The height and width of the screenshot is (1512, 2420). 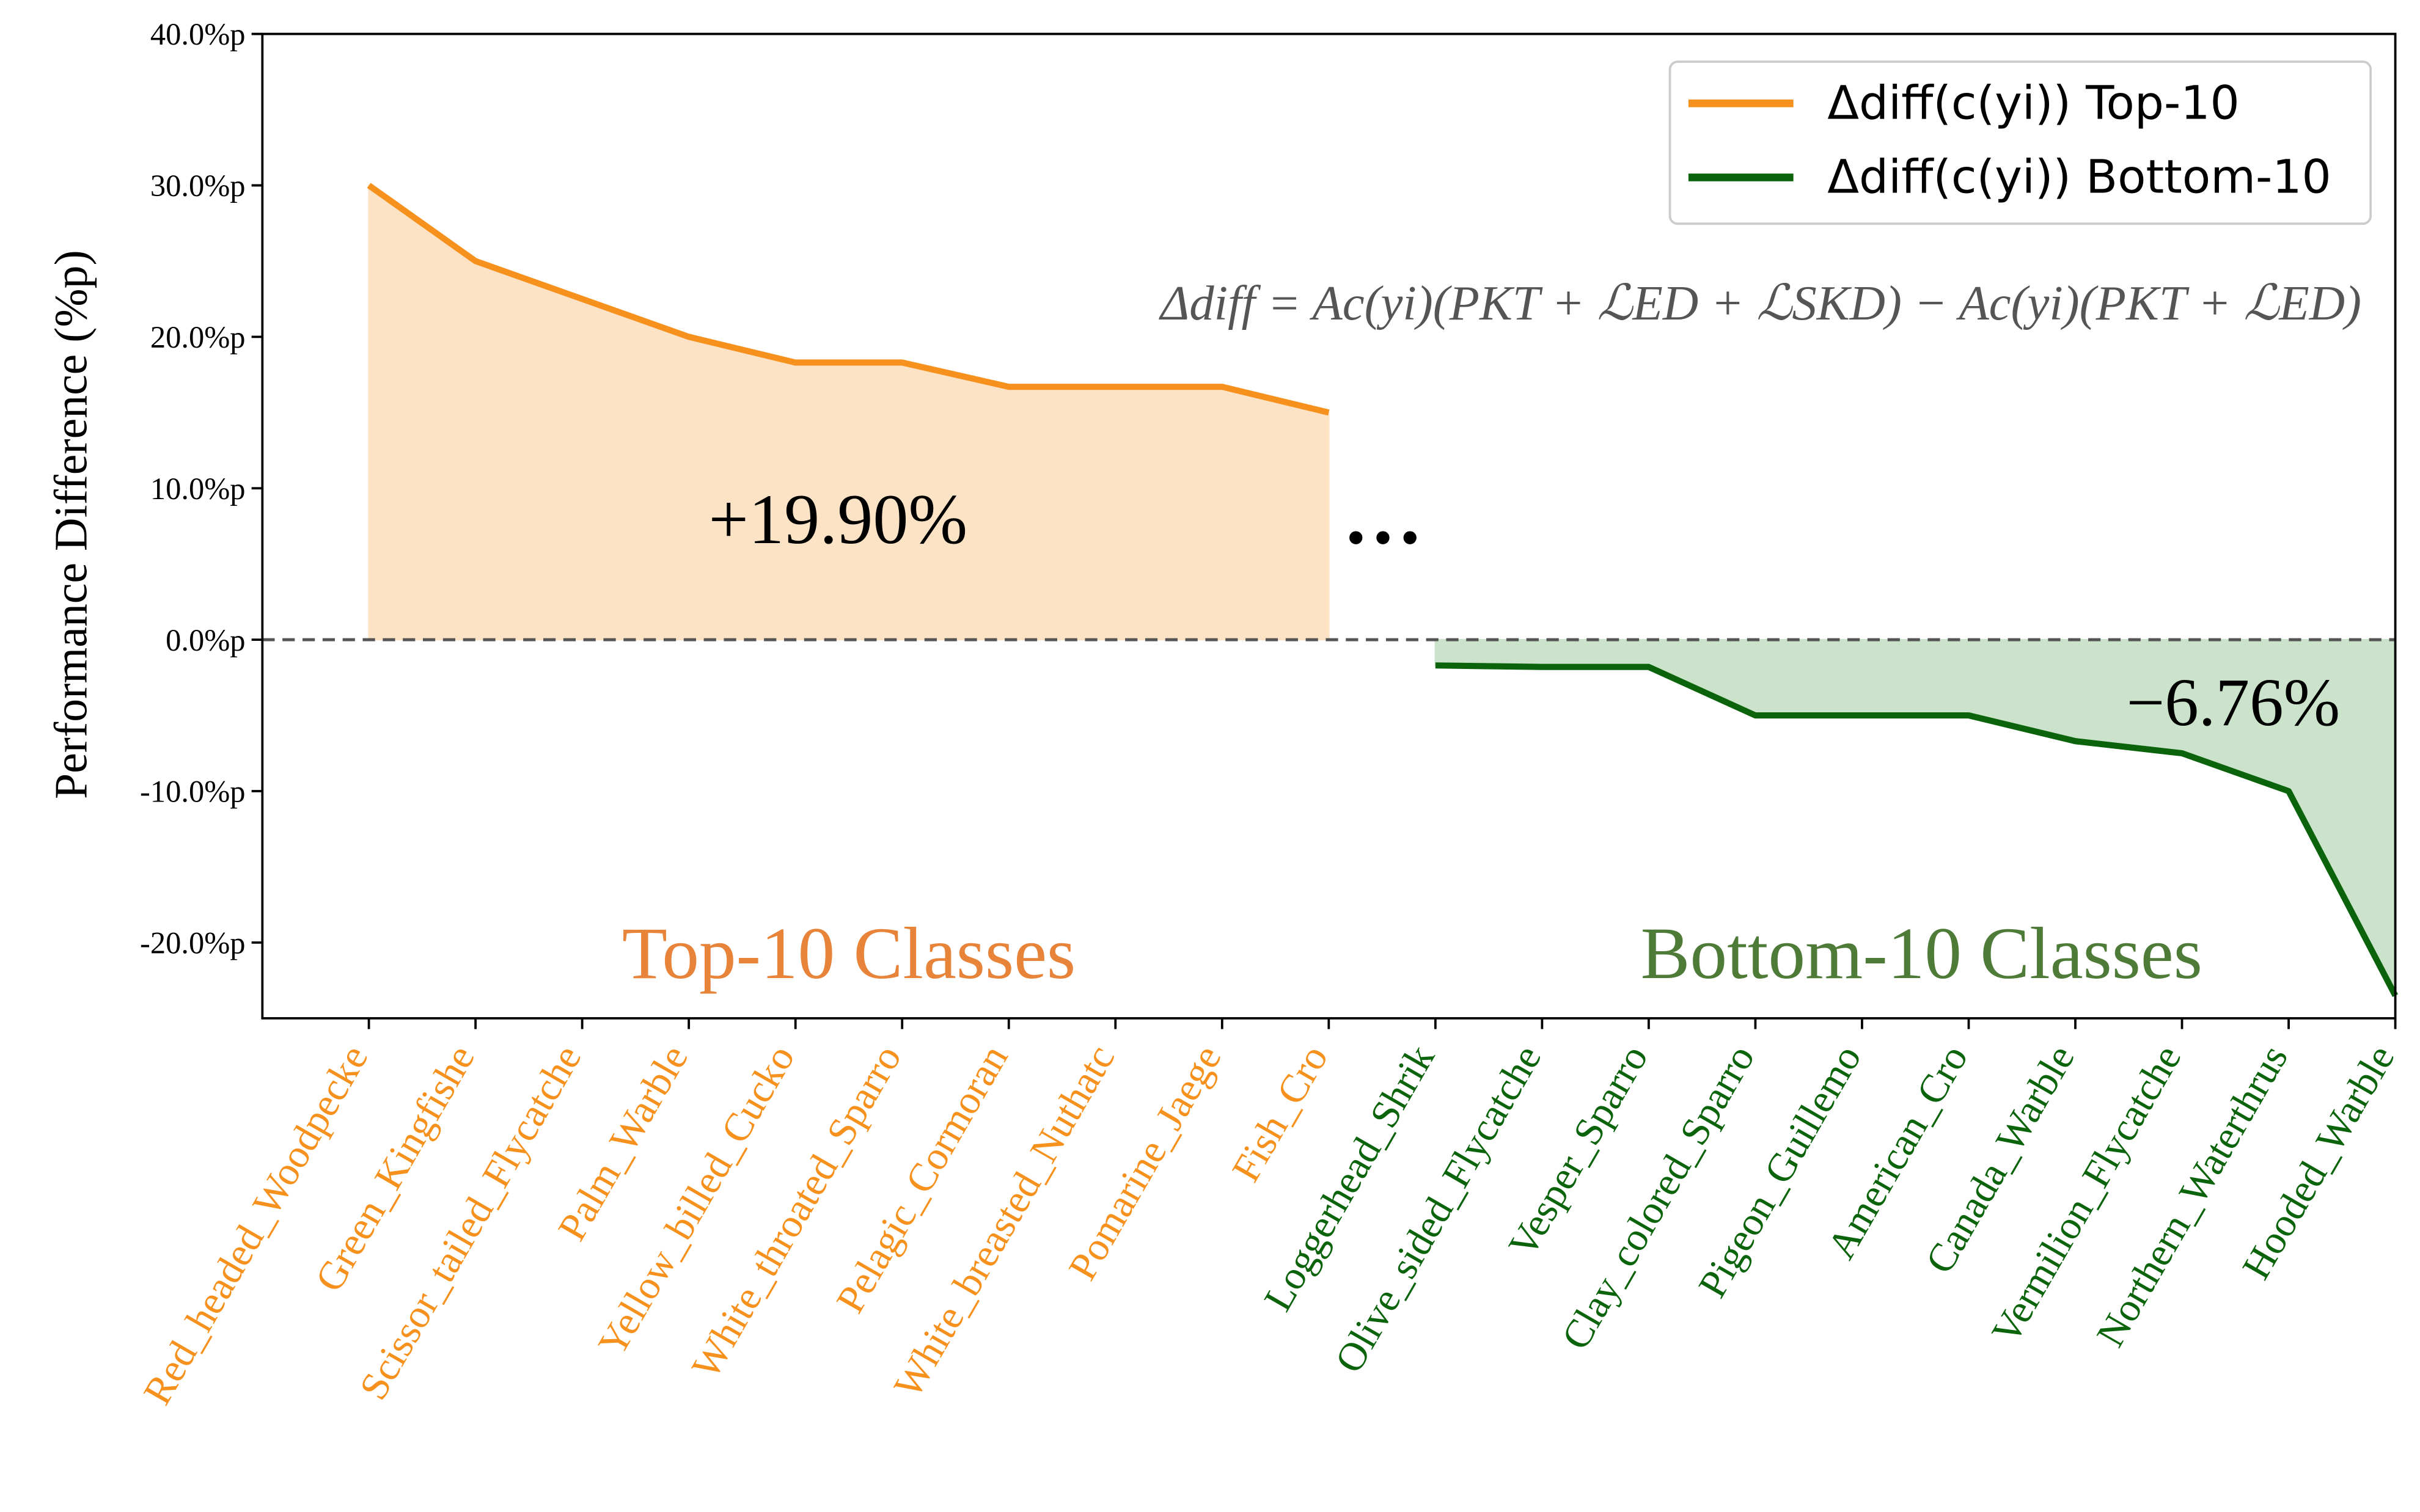 I want to click on x-tick-label: Vermilion_Flycatche, so click(x=2087, y=1194).